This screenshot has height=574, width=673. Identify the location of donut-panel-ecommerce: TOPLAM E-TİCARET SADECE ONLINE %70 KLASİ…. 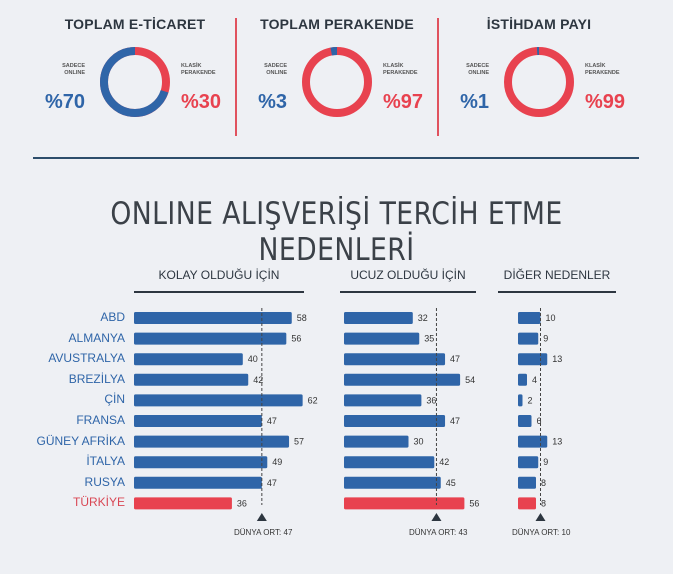
(135, 75).